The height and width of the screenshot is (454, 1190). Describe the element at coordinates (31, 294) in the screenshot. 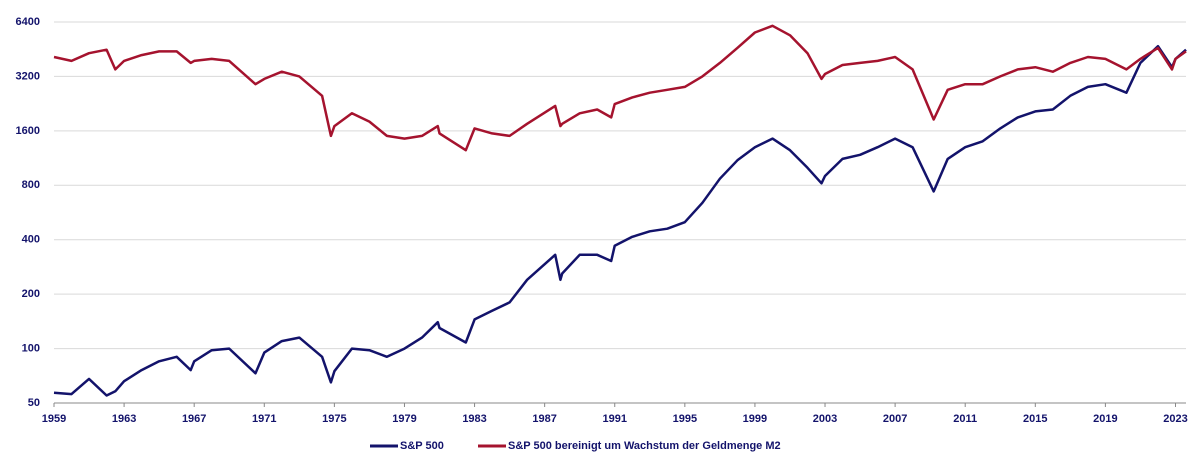

I see `y-tick-label: 200` at that location.